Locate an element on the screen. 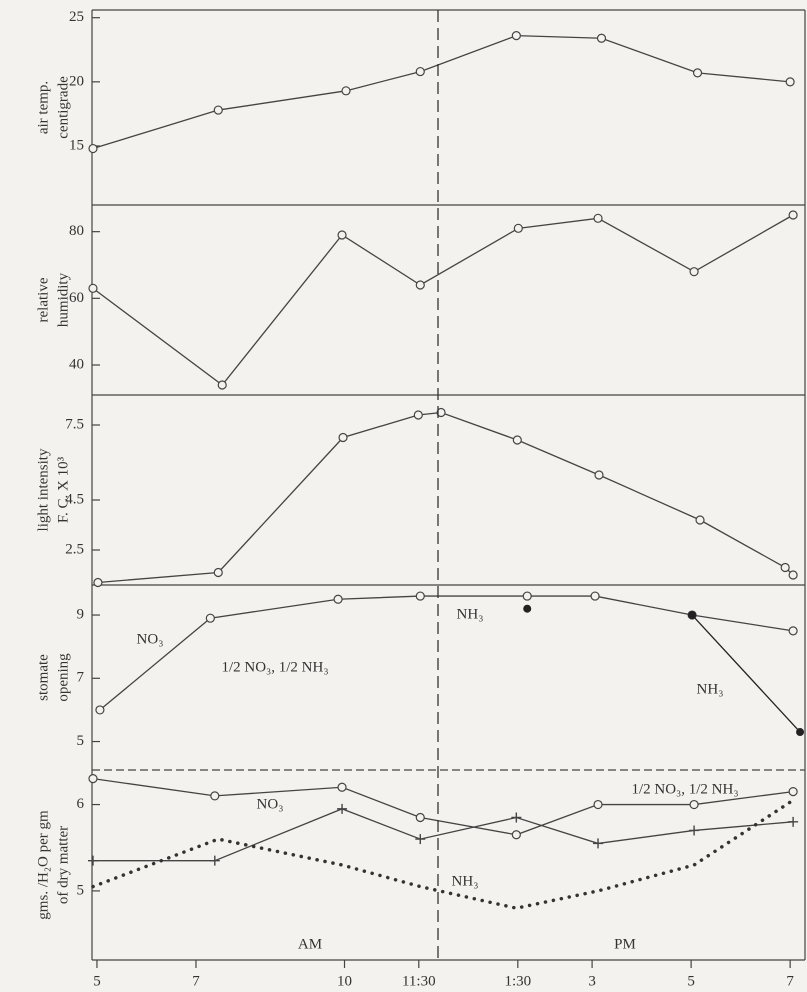  y-axis-label: of dry matter is located at coordinates (63, 865).